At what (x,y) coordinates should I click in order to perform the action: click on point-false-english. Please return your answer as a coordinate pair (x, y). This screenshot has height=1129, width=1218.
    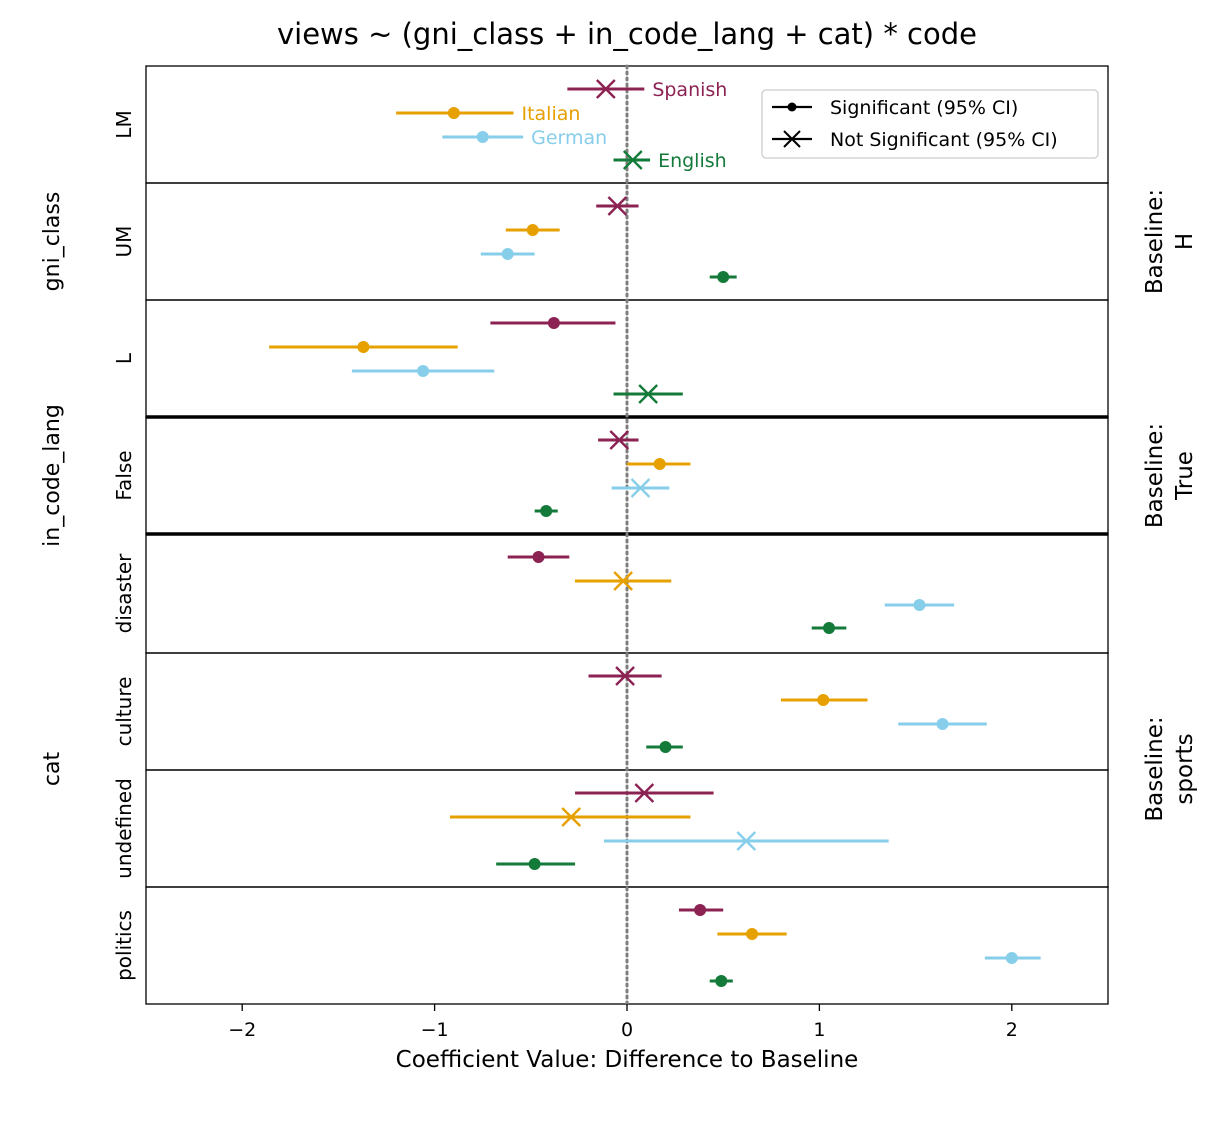
    Looking at the image, I should click on (546, 511).